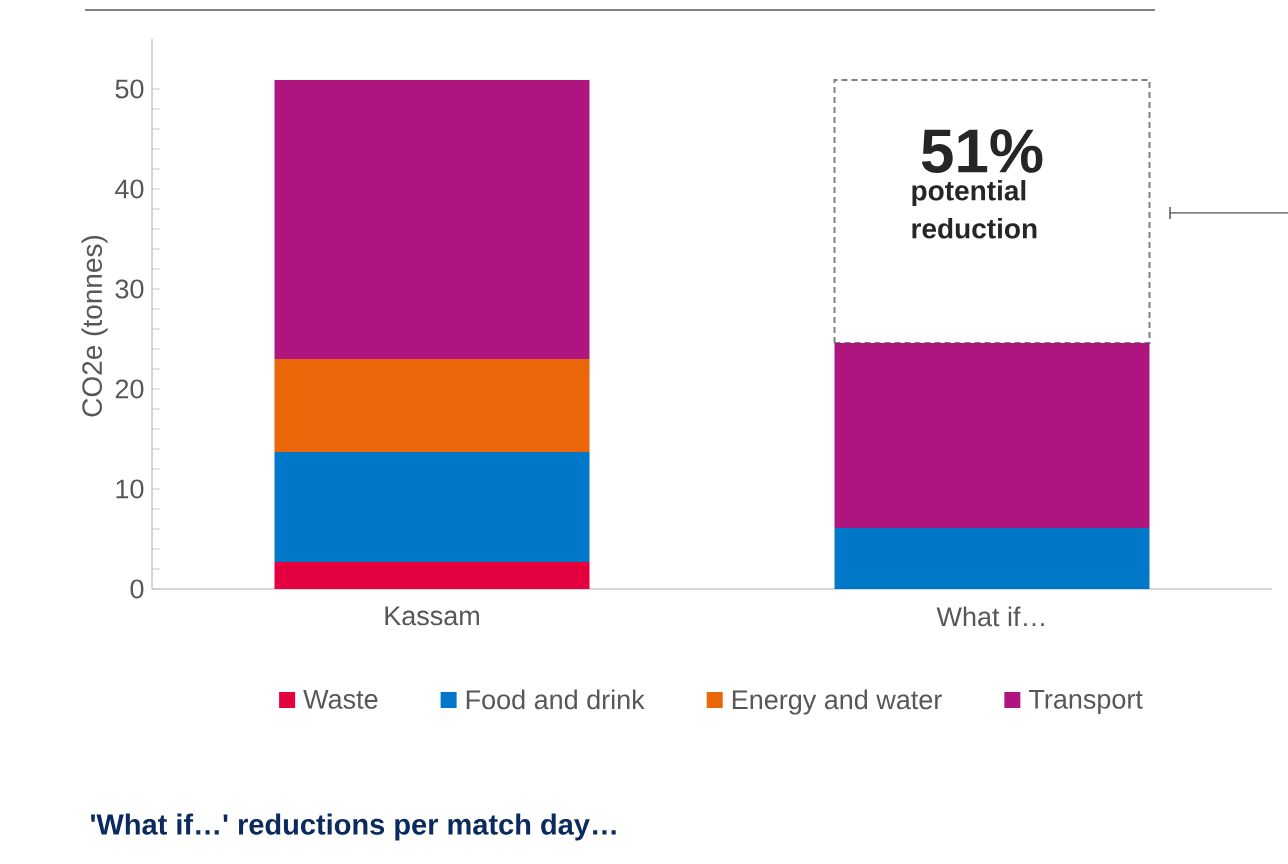  I want to click on y-tick-label: 20, so click(129, 389).